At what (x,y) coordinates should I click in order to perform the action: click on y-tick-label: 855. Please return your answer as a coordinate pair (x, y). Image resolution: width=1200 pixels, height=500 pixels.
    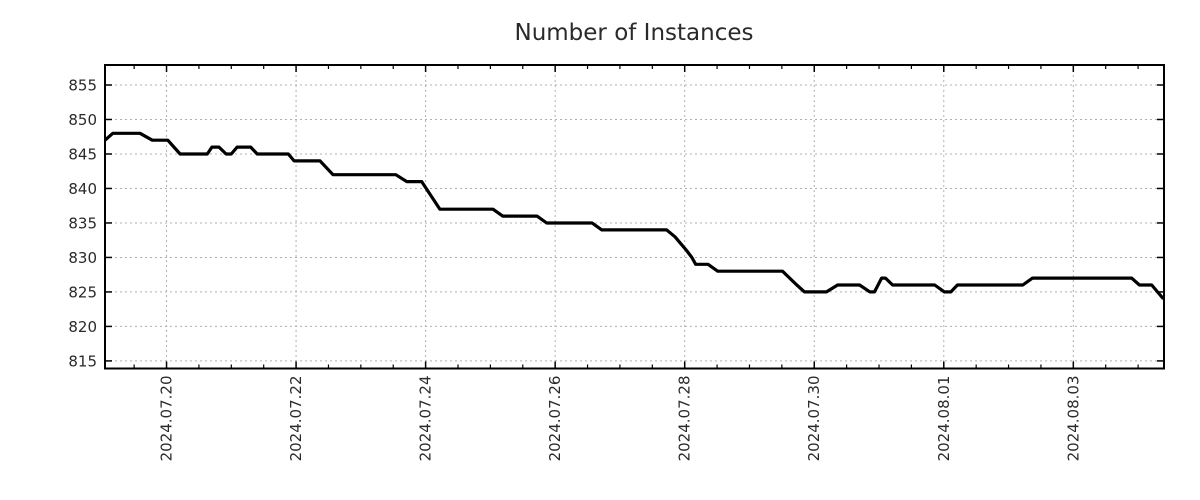
    Looking at the image, I should click on (82, 86).